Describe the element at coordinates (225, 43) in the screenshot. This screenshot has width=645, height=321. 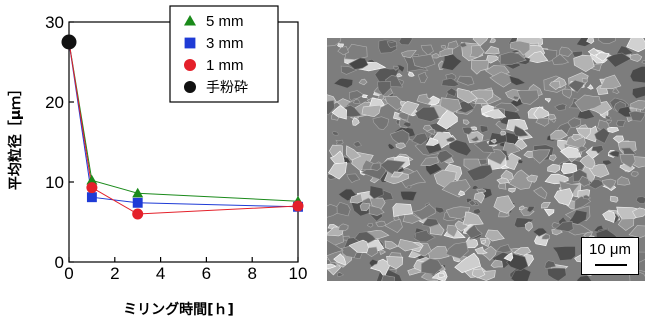
I see `legend-label-1: 3 mm` at that location.